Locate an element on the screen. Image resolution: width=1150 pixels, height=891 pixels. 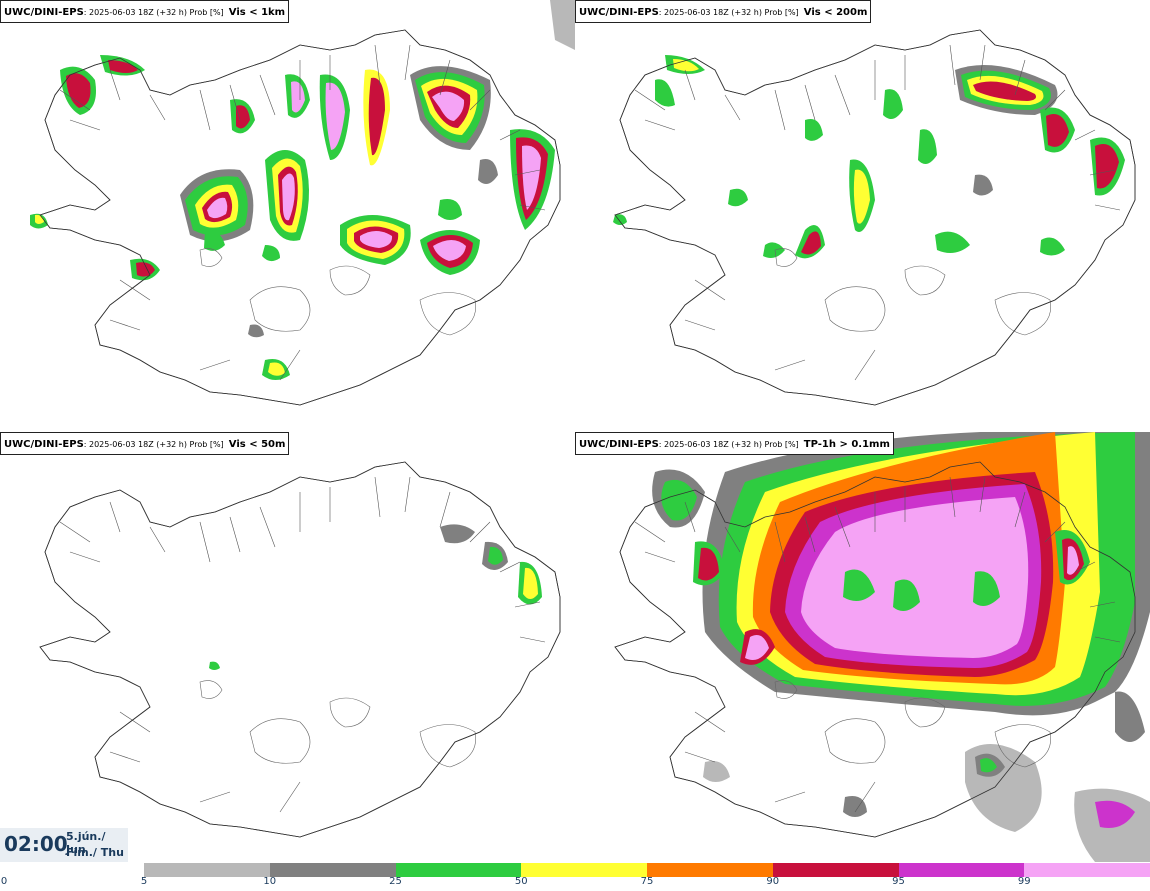
colorbar-tick-label: 75 is located at coordinates (647, 881).